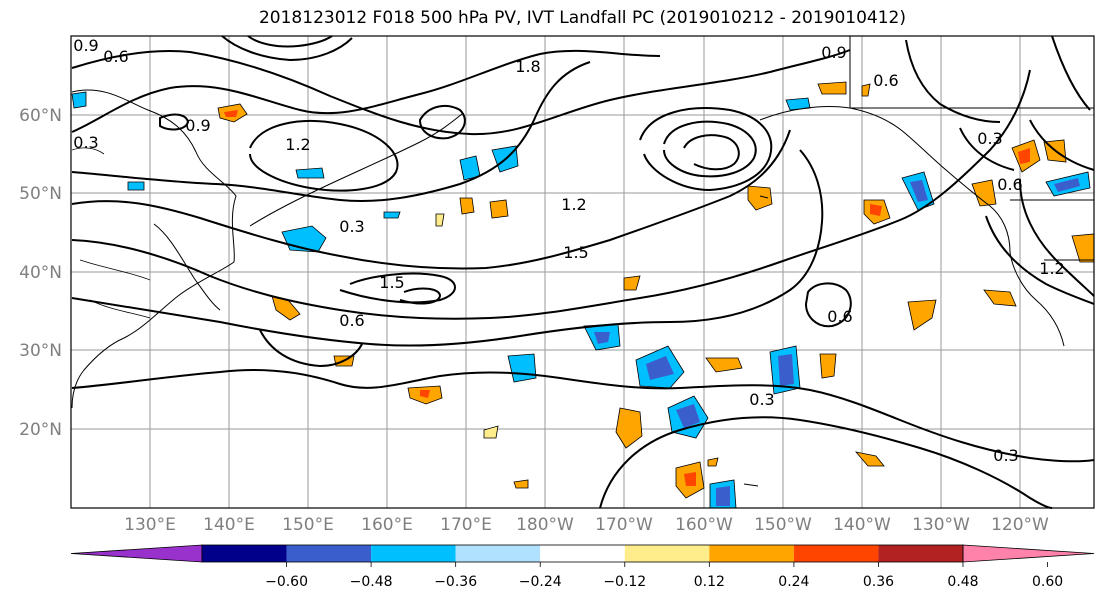 Image resolution: width=1105 pixels, height=601 pixels. Describe the element at coordinates (709, 582) in the screenshot. I see `colorbar-tick-label: 0.12` at that location.